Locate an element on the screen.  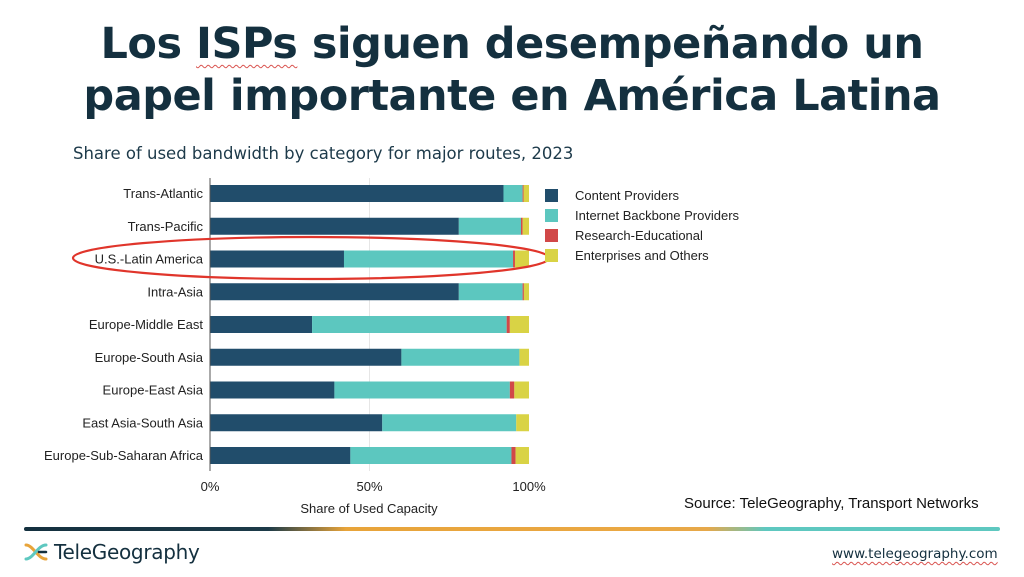
title-text: Los is located at coordinates (148, 44).